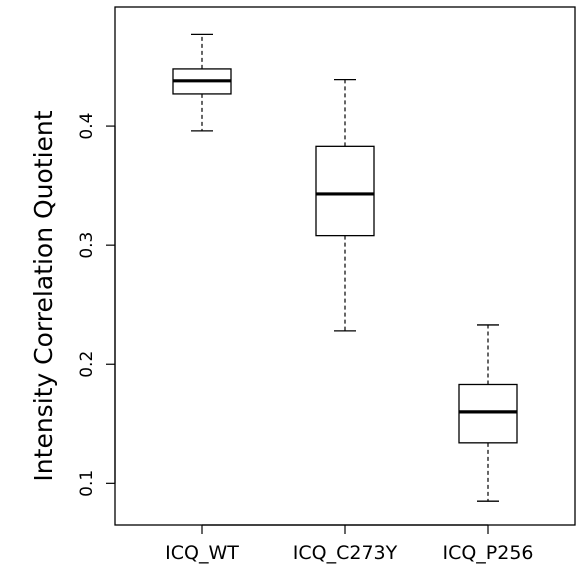 This screenshot has height=576, width=585. Describe the element at coordinates (202, 553) in the screenshot. I see `x-category-label: ICQ_WT` at that location.